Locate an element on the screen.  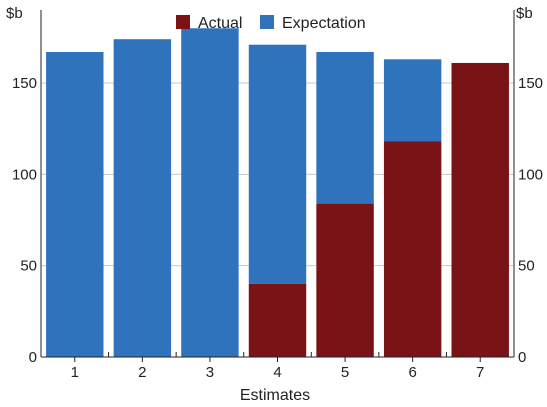
y-tick-label-left: 150 is located at coordinates (24, 83).